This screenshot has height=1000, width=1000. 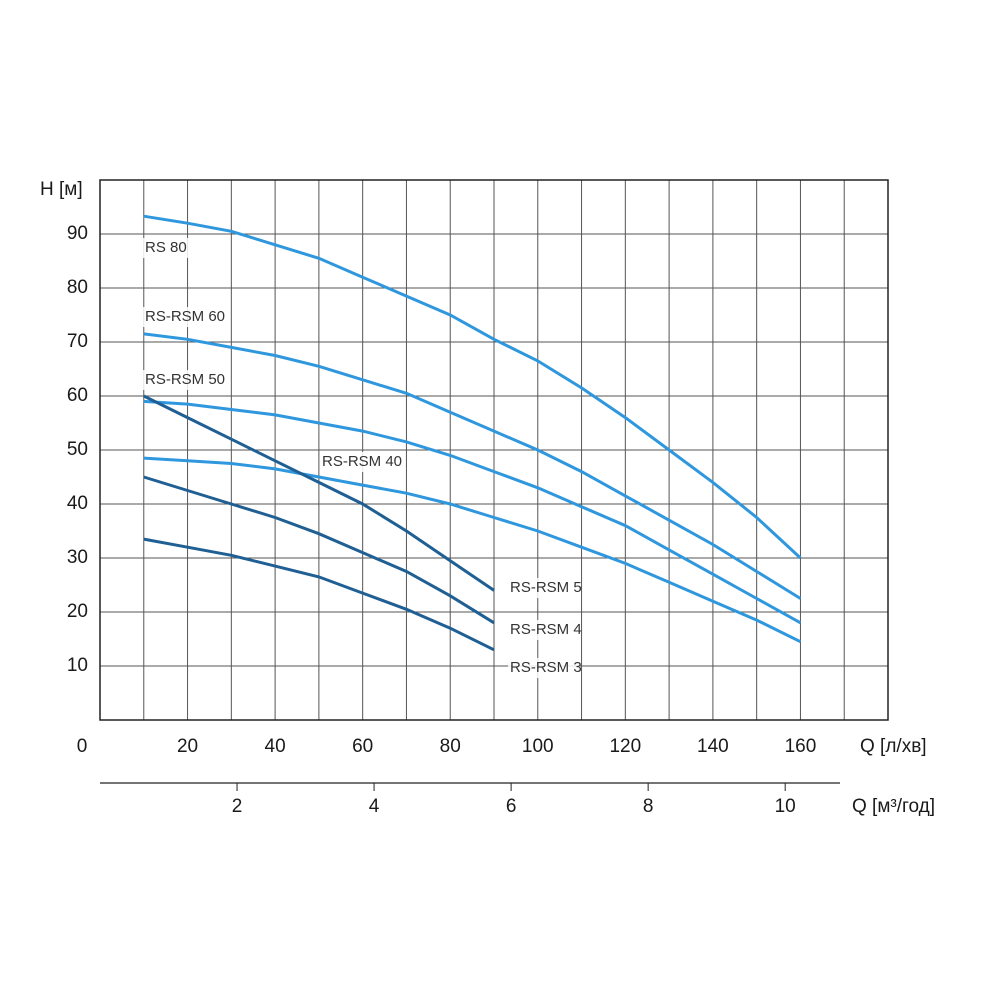 I want to click on x-tick-label: 40, so click(x=275, y=746).